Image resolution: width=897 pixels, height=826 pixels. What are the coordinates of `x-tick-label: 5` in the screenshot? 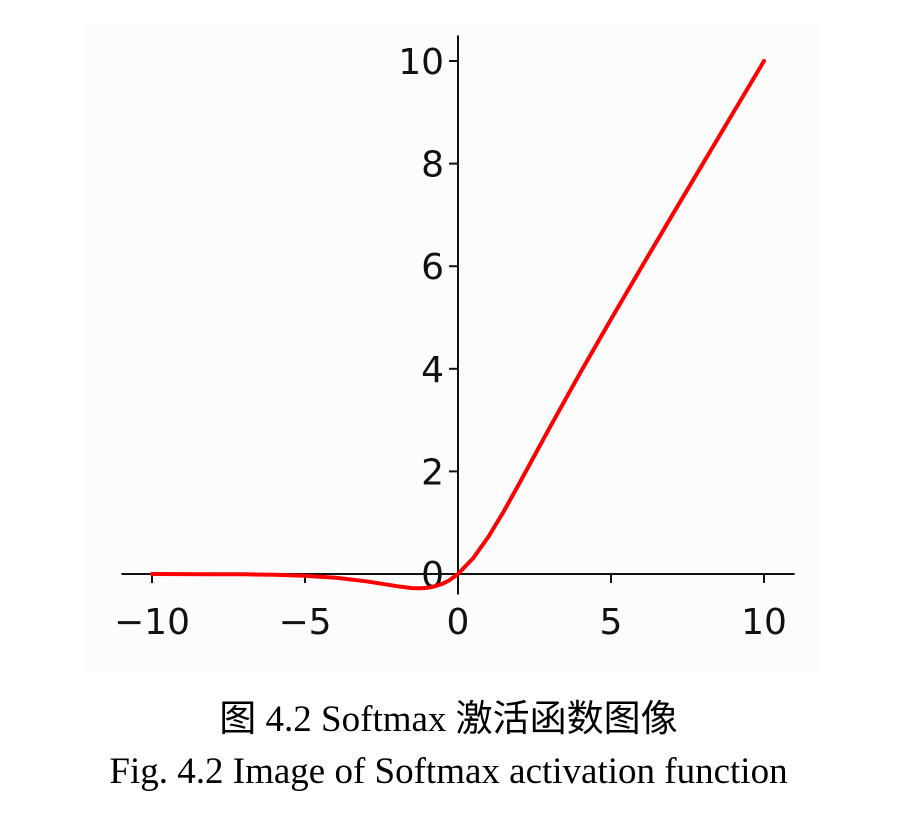 It's located at (611, 622).